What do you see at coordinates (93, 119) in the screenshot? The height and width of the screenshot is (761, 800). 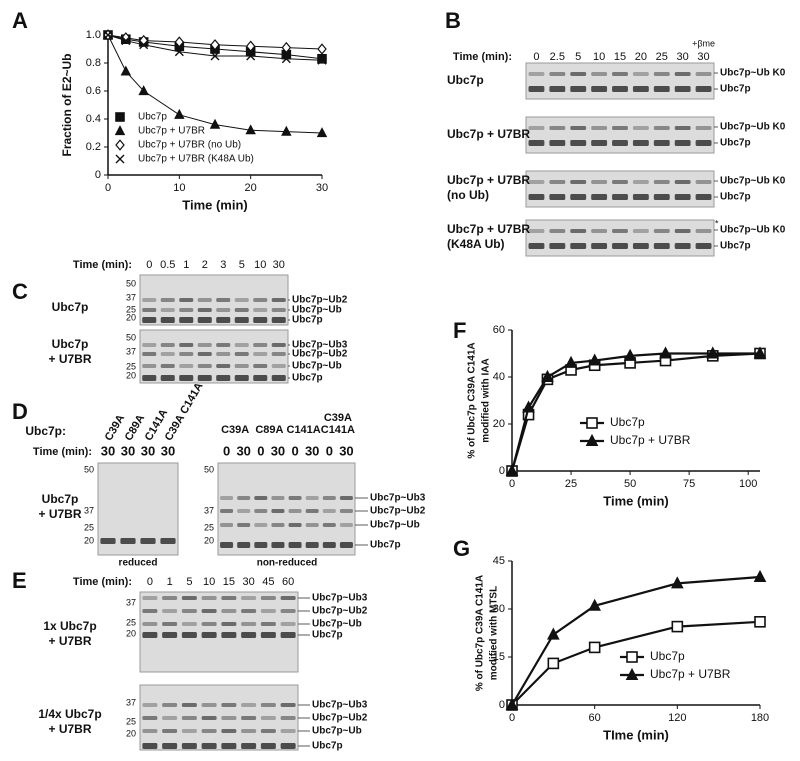 I see `y-tick-label: 0.4` at bounding box center [93, 119].